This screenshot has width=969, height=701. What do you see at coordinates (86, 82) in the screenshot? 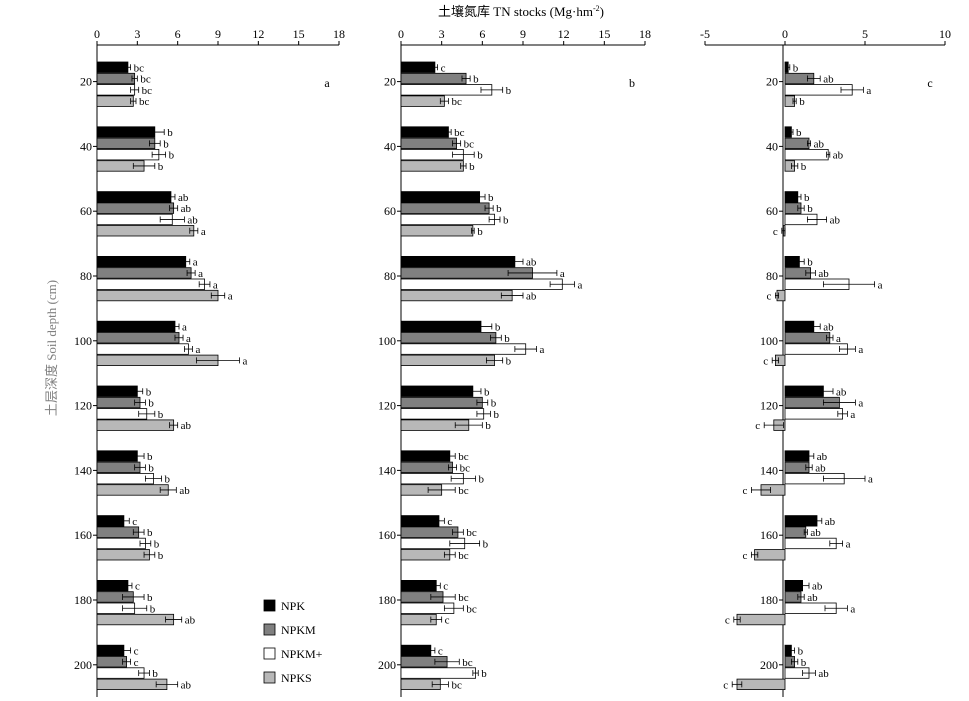
I see `y-tick-label: 20` at bounding box center [86, 82].